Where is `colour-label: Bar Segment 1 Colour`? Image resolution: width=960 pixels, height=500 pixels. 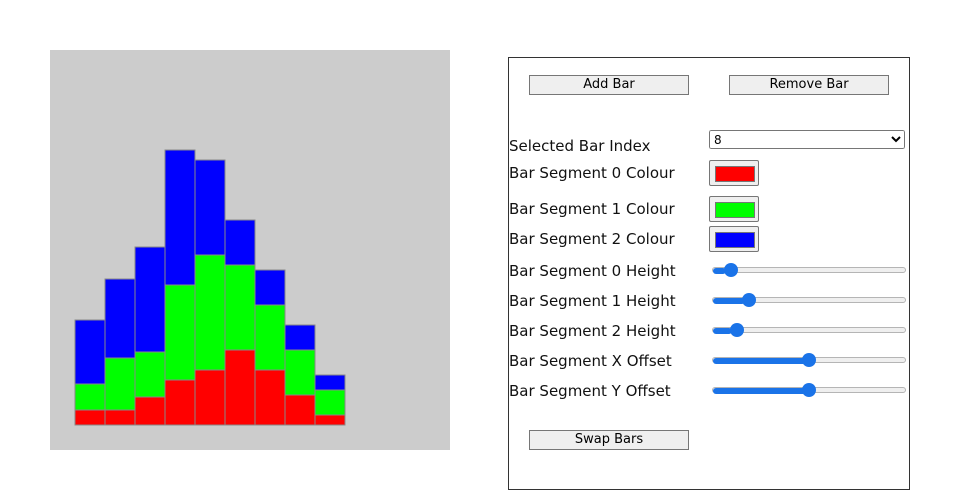
colour-label: Bar Segment 1 Colour is located at coordinates (592, 209).